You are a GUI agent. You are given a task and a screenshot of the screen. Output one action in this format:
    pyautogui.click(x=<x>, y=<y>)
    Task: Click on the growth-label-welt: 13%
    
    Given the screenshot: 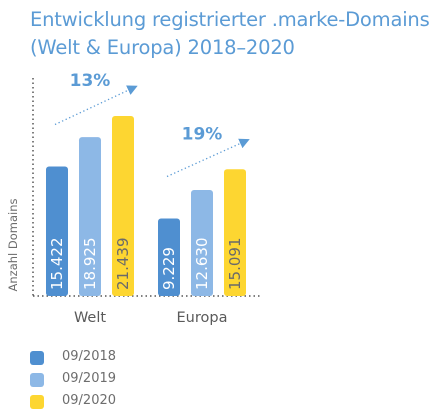 What is the action you would take?
    pyautogui.click(x=90, y=81)
    